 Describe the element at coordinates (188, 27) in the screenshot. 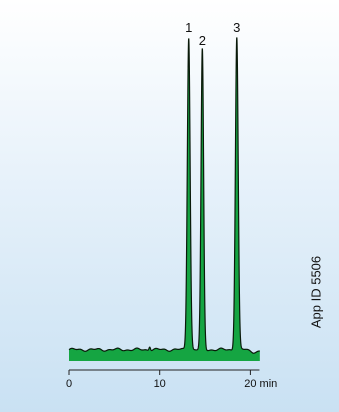

I see `peak-label-1: 1` at that location.